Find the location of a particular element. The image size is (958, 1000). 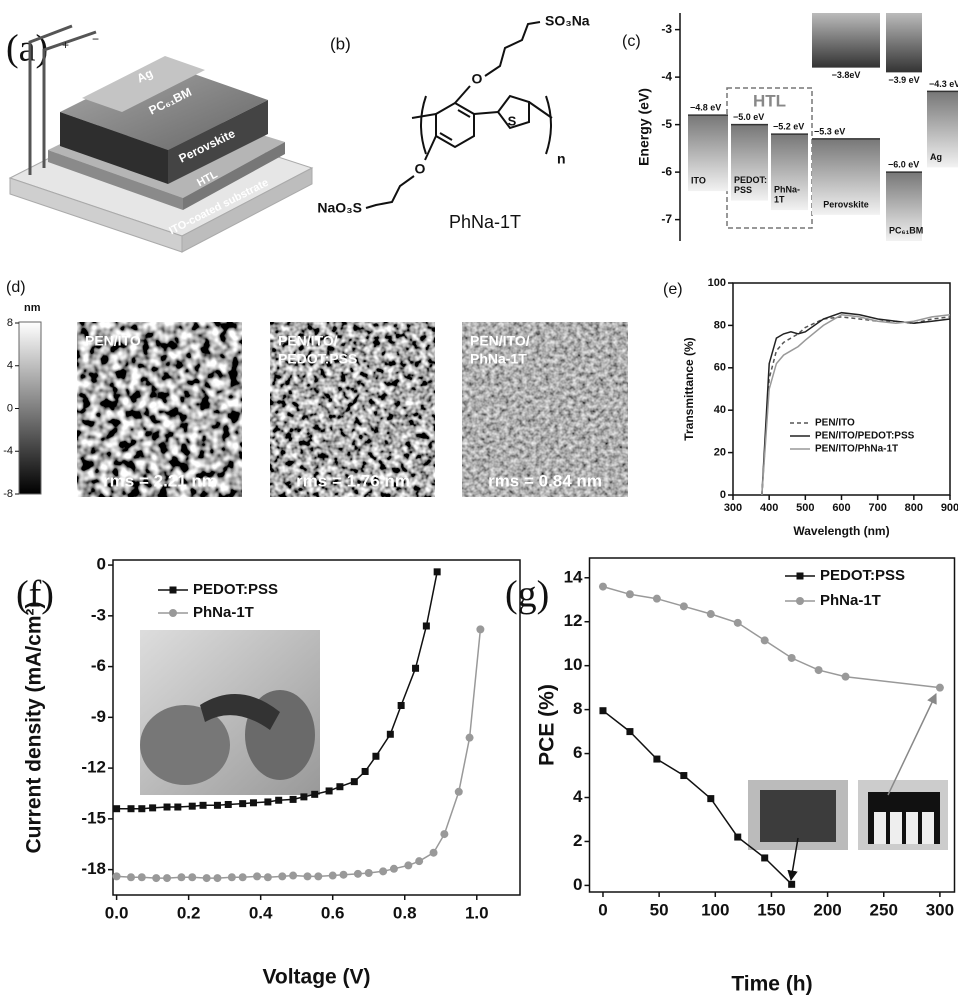

panel-d: (d) nm is located at coordinates (317, 388).